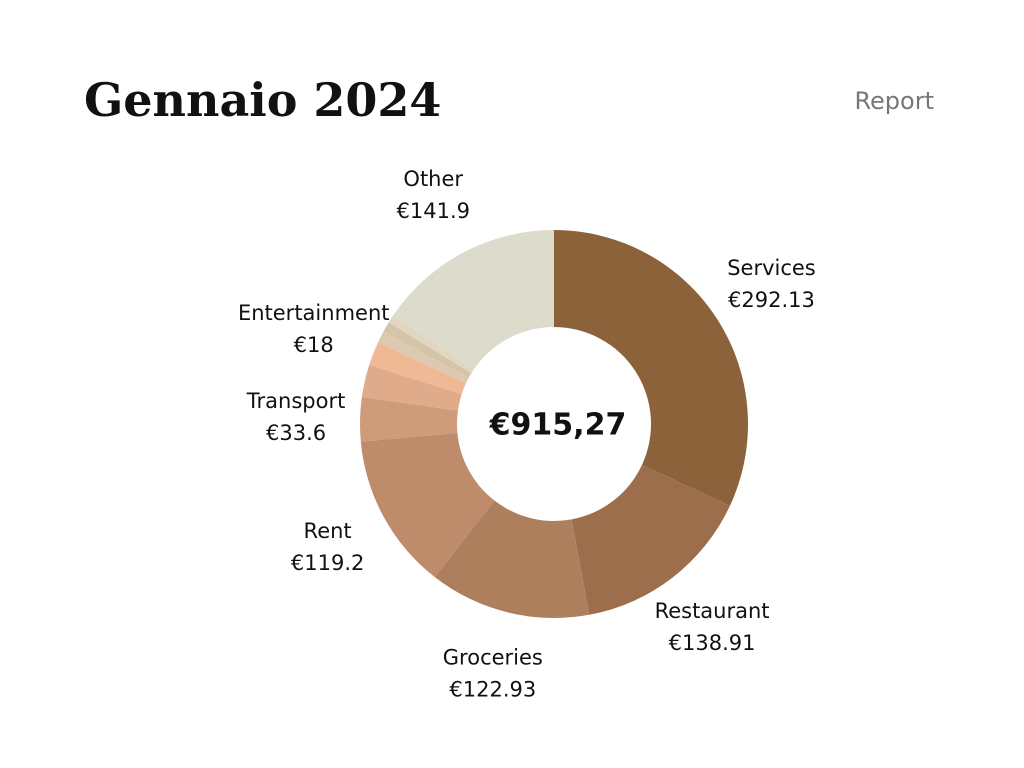 This screenshot has height=768, width=1024. Describe the element at coordinates (327, 563) in the screenshot. I see `slice-value: €119.2` at that location.